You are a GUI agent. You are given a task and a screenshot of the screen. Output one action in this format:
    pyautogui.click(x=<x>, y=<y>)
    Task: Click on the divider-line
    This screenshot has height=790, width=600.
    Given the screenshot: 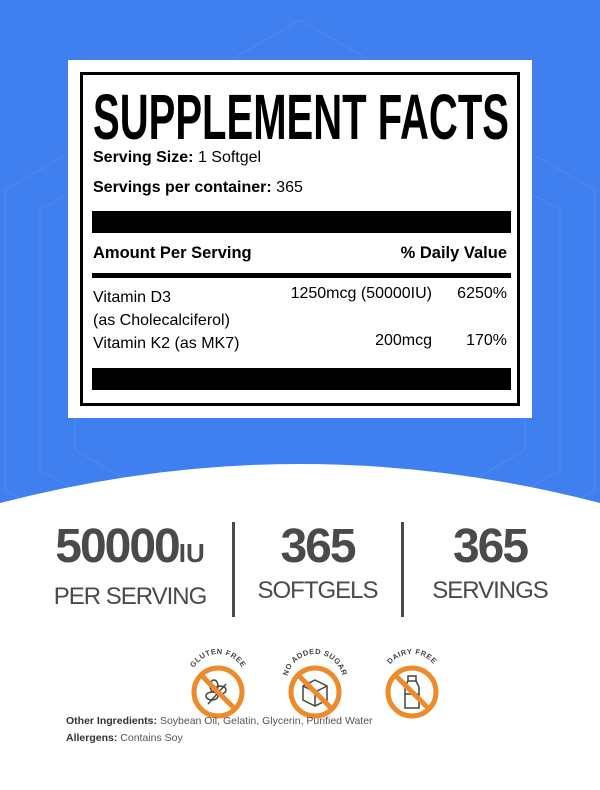 What is the action you would take?
    pyautogui.click(x=301, y=275)
    